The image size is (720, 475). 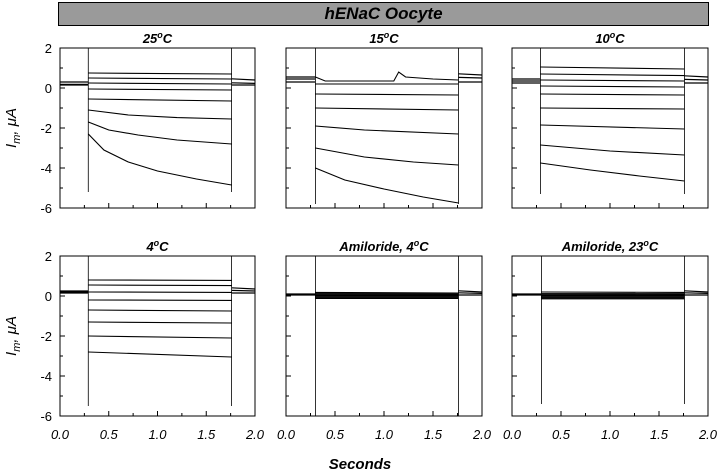 I want to click on panel-2: 15oC, so click(x=384, y=119).